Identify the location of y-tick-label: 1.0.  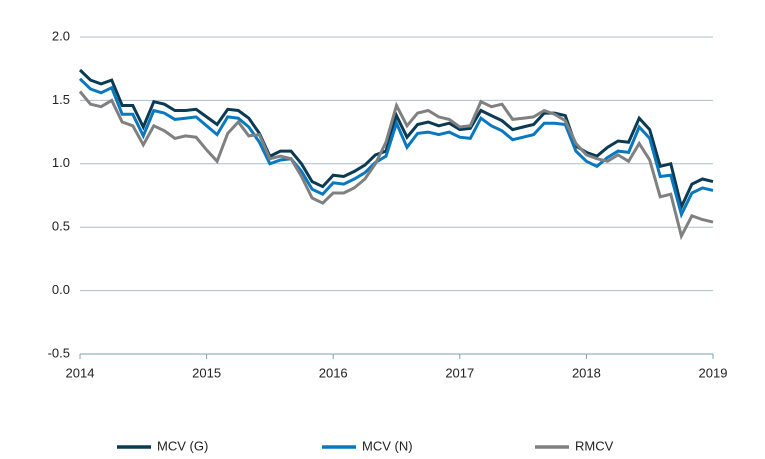
(61, 162).